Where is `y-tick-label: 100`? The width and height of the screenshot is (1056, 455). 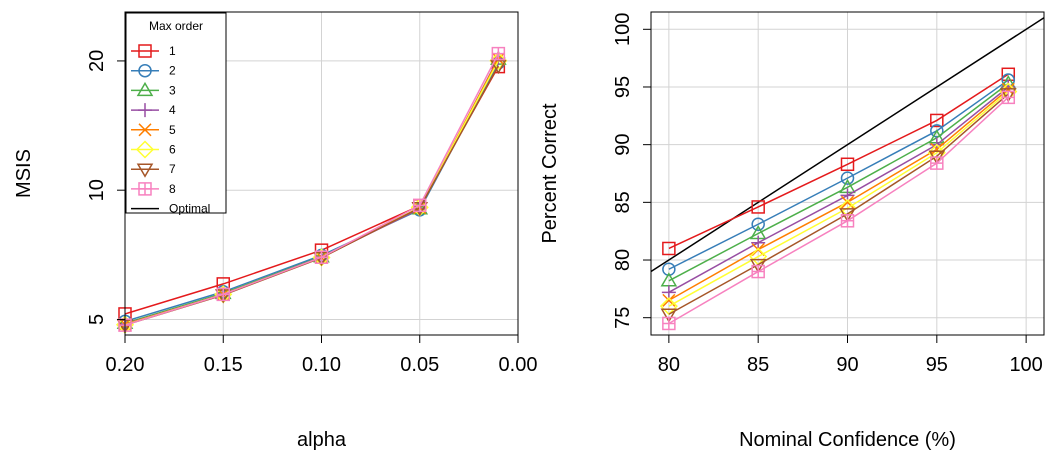
y-tick-label: 100 is located at coordinates (623, 29).